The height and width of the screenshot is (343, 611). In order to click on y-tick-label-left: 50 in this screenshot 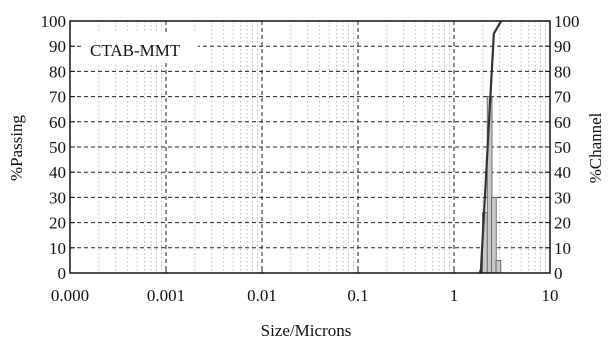, I will do `click(57, 147)`.